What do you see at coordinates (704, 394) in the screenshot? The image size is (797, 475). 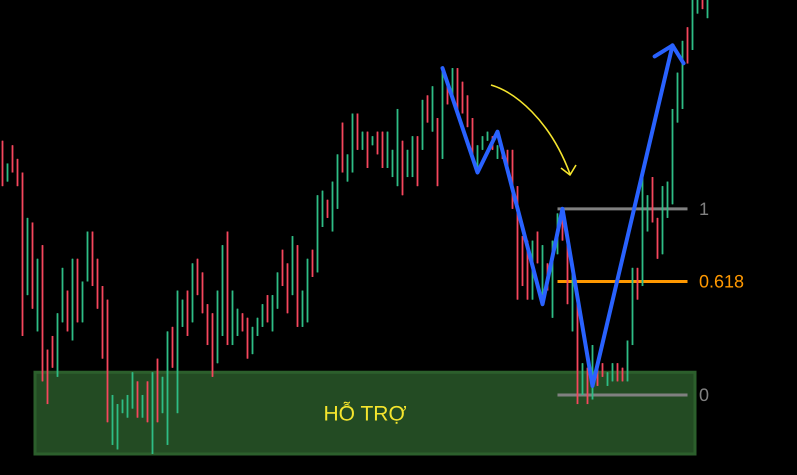 I see `annotation: 0` at bounding box center [704, 394].